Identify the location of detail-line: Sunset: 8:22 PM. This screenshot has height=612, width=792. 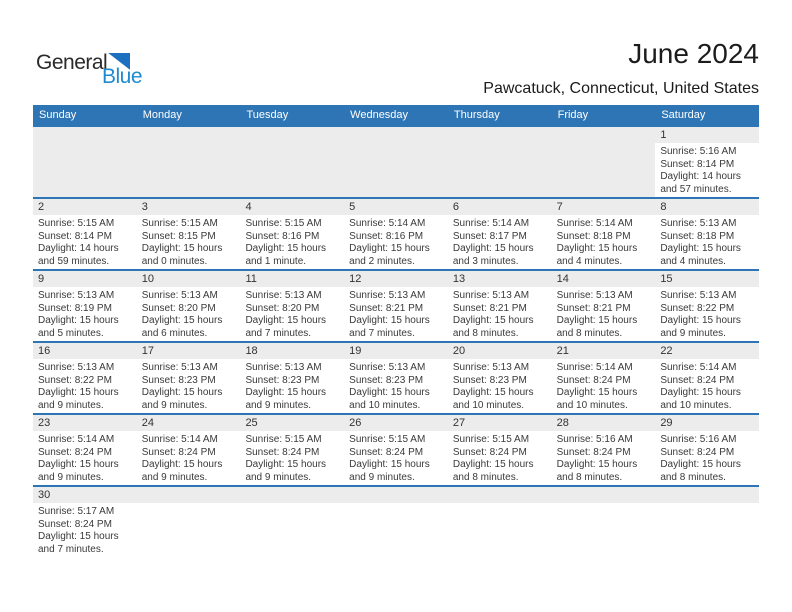
(697, 308).